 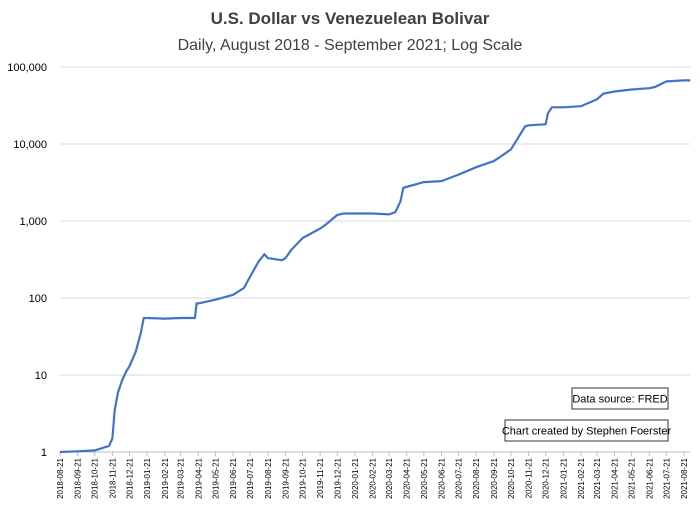 What do you see at coordinates (632, 477) in the screenshot?
I see `x-tick-label: 2021-05-21` at bounding box center [632, 477].